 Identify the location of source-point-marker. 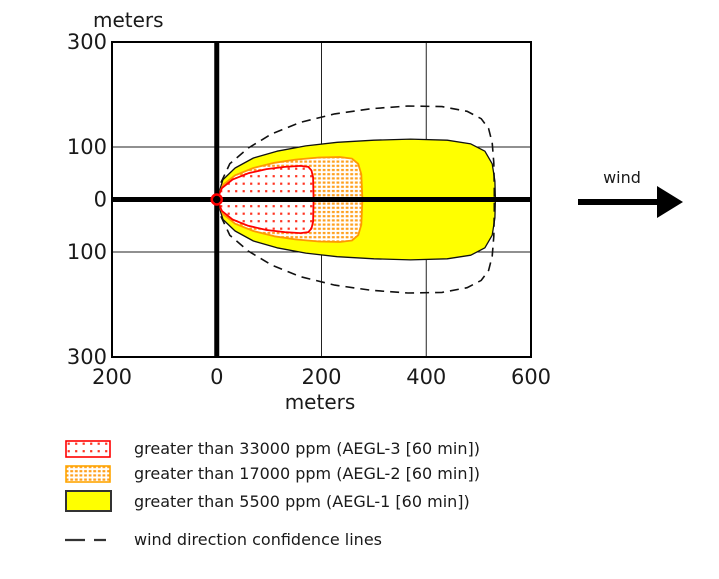
(216, 199).